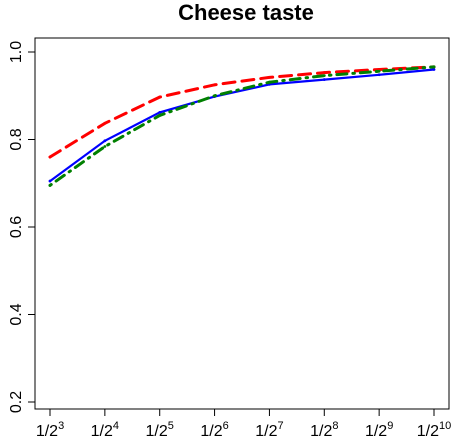  Describe the element at coordinates (16, 314) in the screenshot. I see `y-tick-label: 0.4` at that location.